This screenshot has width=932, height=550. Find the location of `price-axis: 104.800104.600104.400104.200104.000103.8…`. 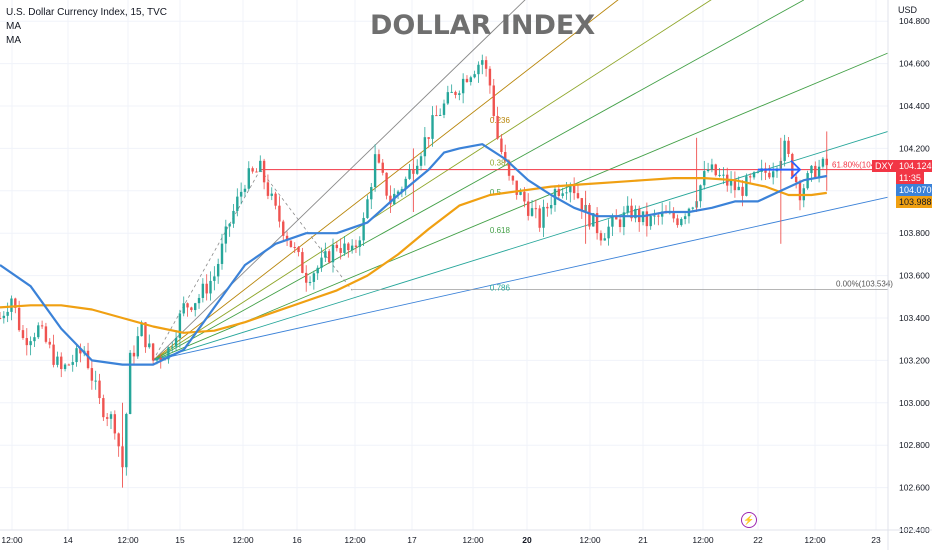

price-axis: 104.800104.600104.400104.200104.000103.8… is located at coordinates (908, 275).